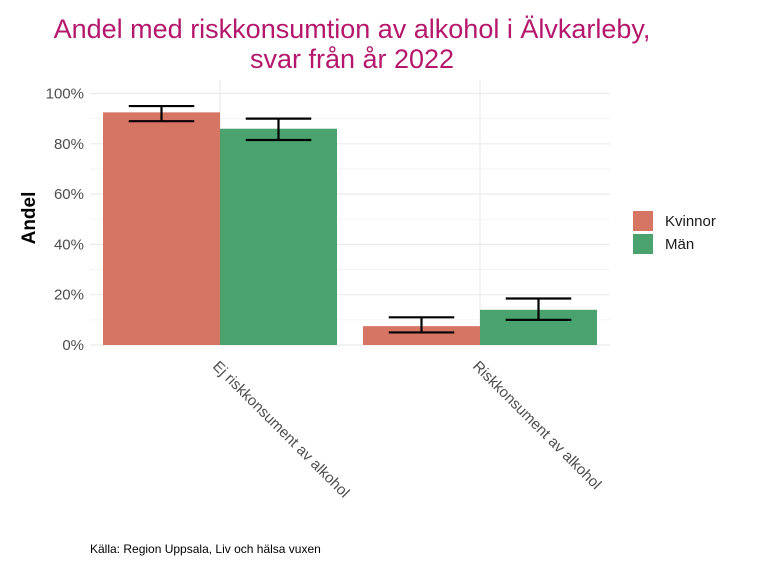 This screenshot has height=576, width=768. What do you see at coordinates (278, 236) in the screenshot?
I see `bar-män` at bounding box center [278, 236].